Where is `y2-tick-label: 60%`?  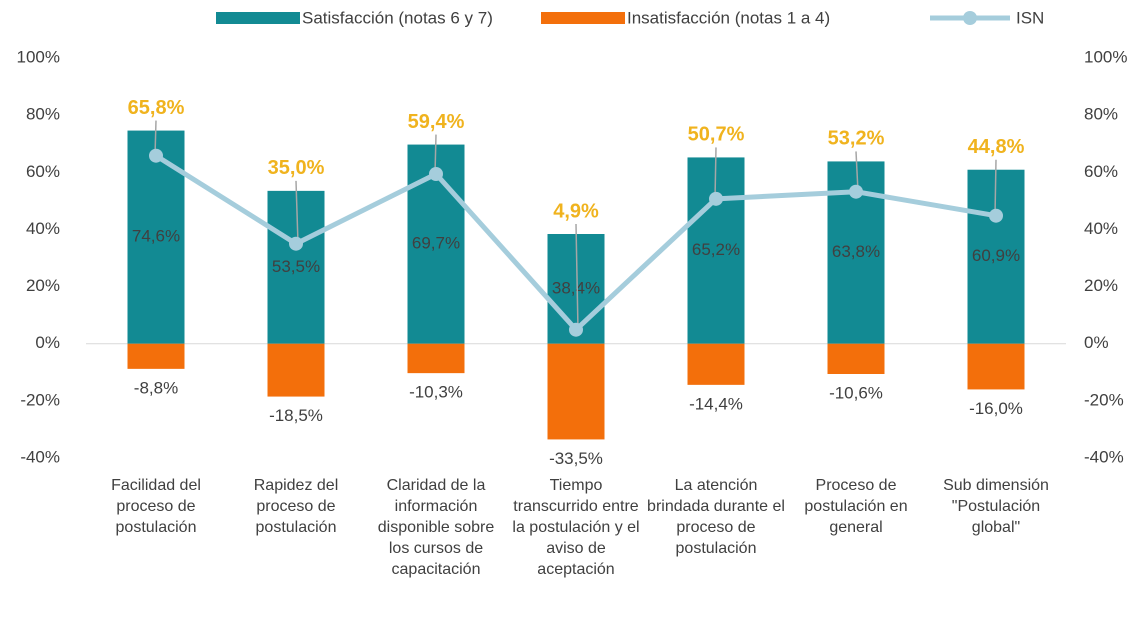
y2-tick-label: 60% is located at coordinates (1101, 171).